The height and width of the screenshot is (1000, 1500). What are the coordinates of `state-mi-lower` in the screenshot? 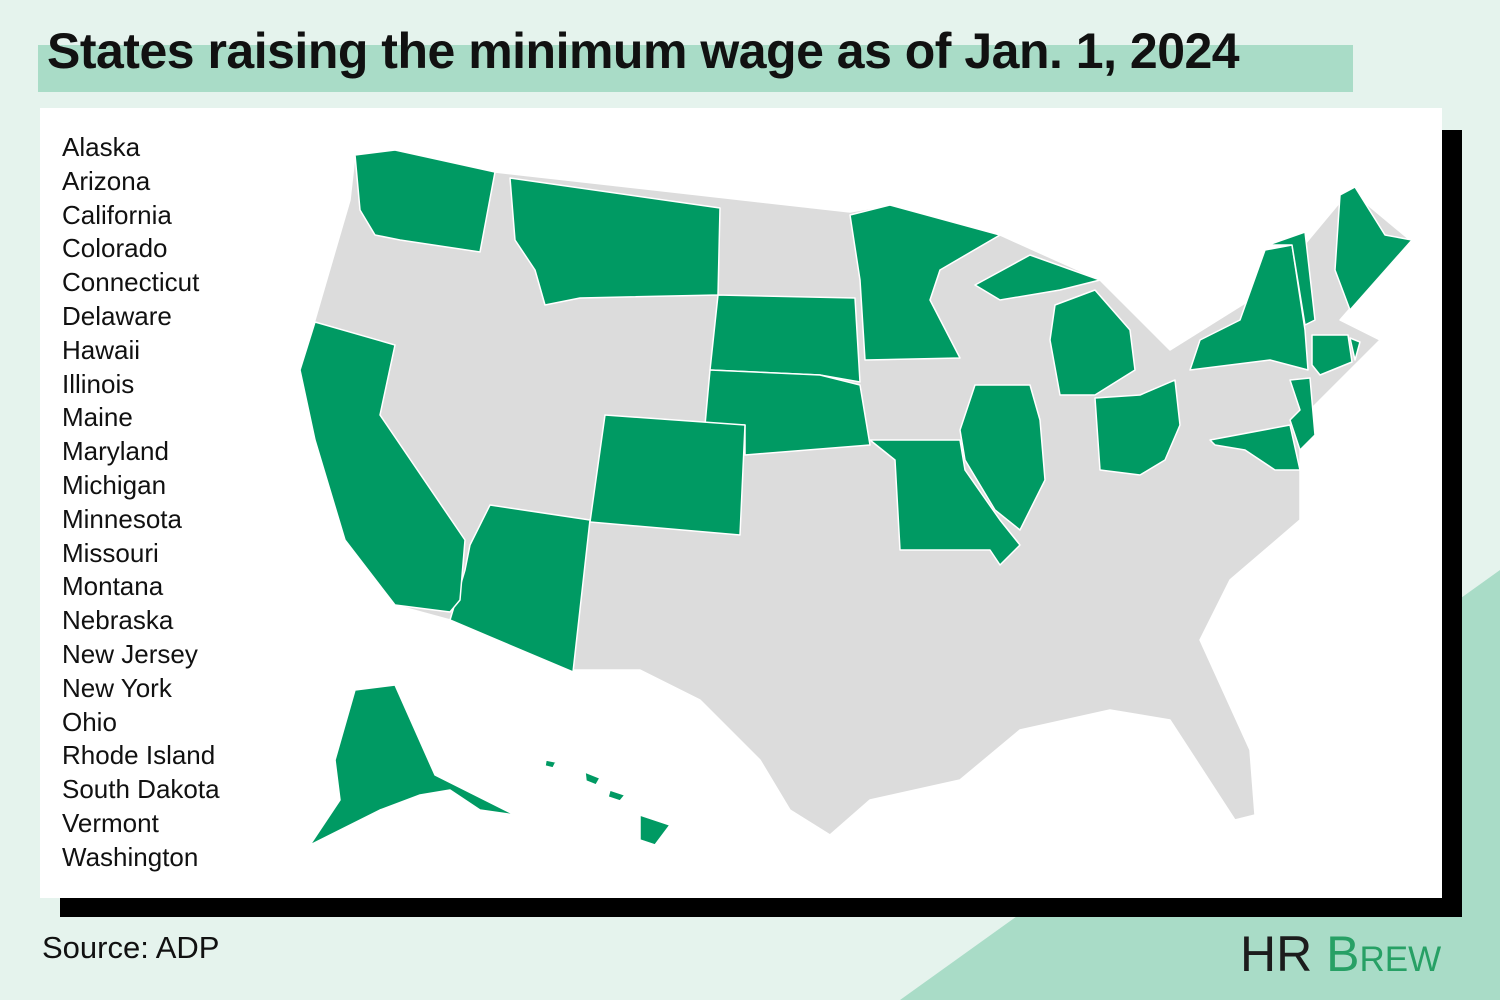 It's located at (1092, 342).